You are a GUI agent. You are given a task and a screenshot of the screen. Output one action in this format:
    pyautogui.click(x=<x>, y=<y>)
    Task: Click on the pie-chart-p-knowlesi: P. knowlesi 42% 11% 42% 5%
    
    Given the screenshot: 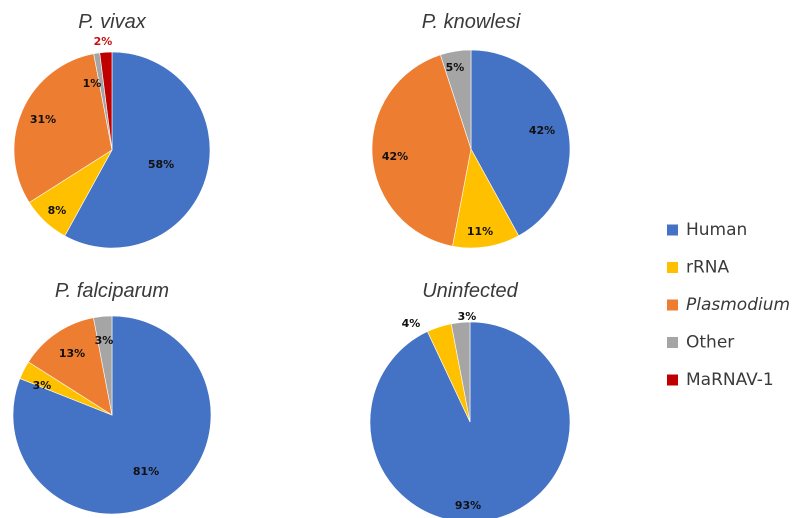 What is the action you would take?
    pyautogui.click(x=471, y=130)
    